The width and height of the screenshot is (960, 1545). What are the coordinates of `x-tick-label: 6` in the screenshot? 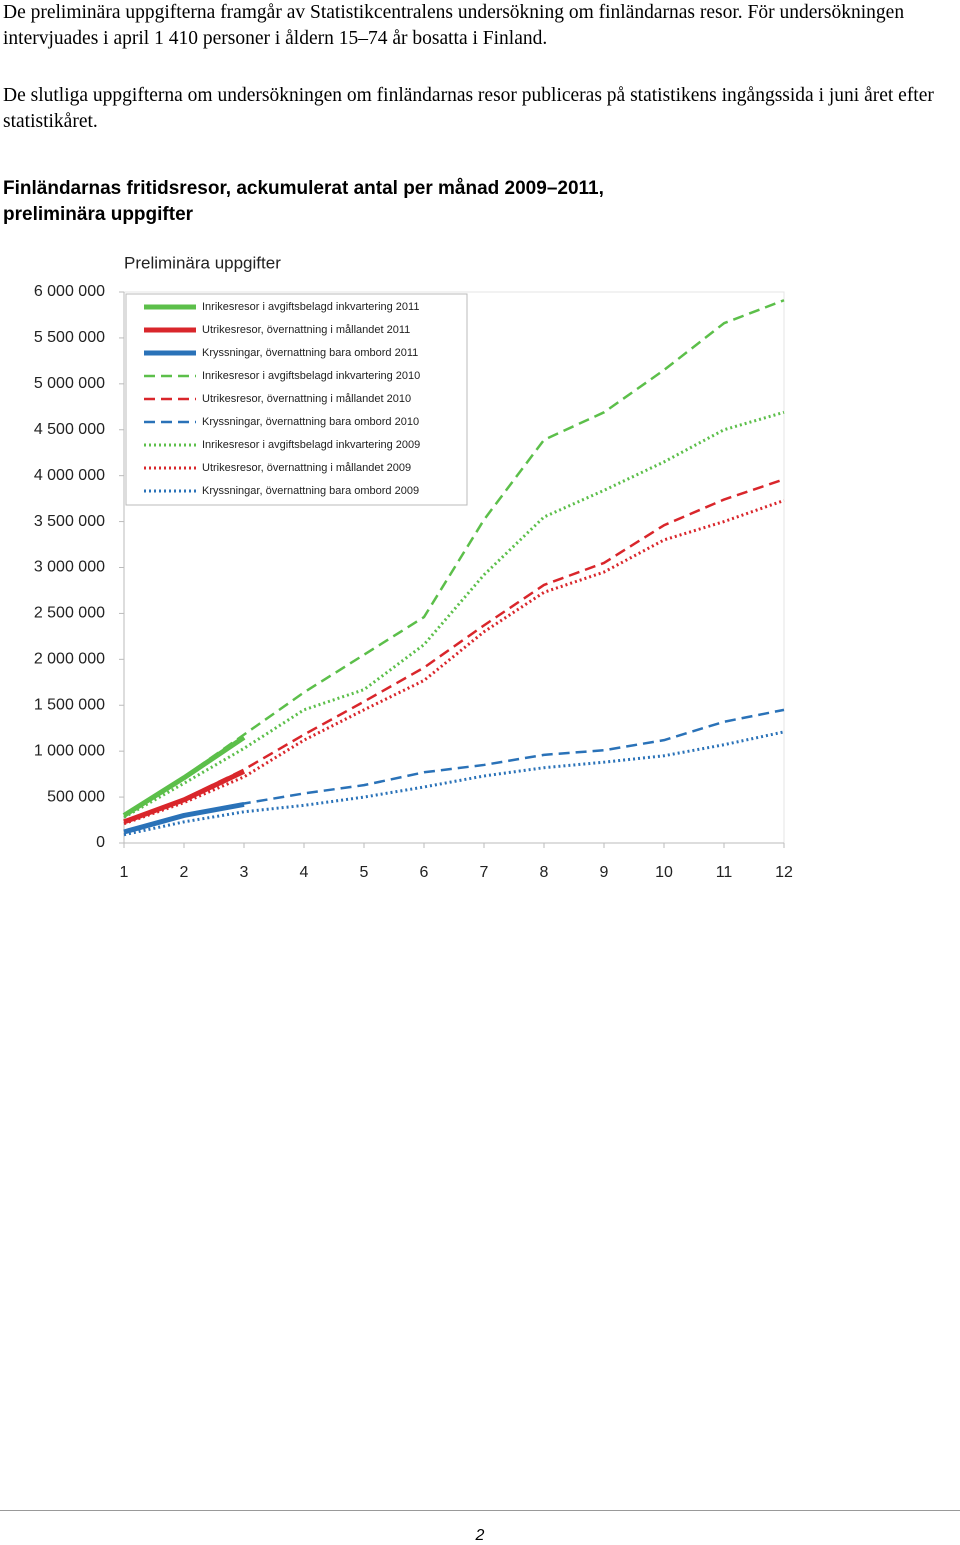 It's located at (424, 872).